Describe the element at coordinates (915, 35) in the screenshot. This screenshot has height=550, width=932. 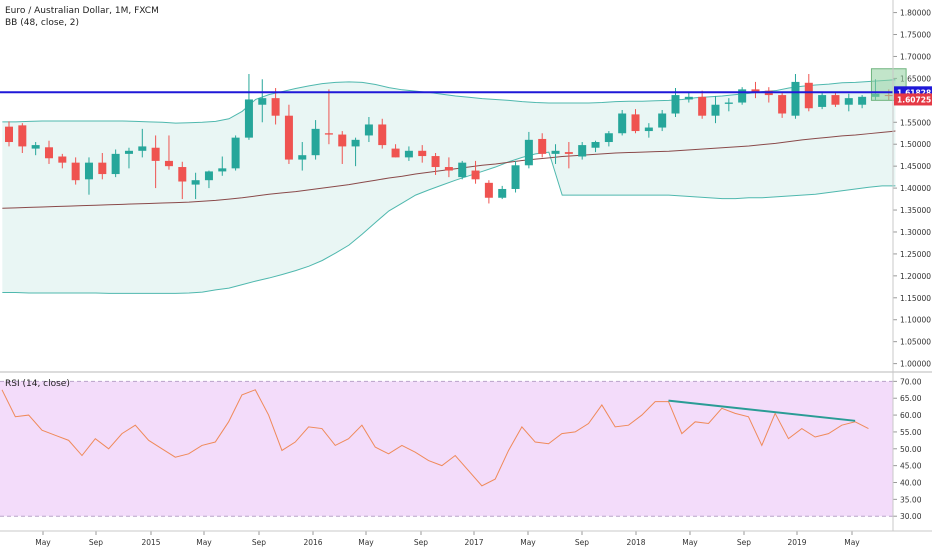
I see `price-tick-label: 1.75000` at that location.